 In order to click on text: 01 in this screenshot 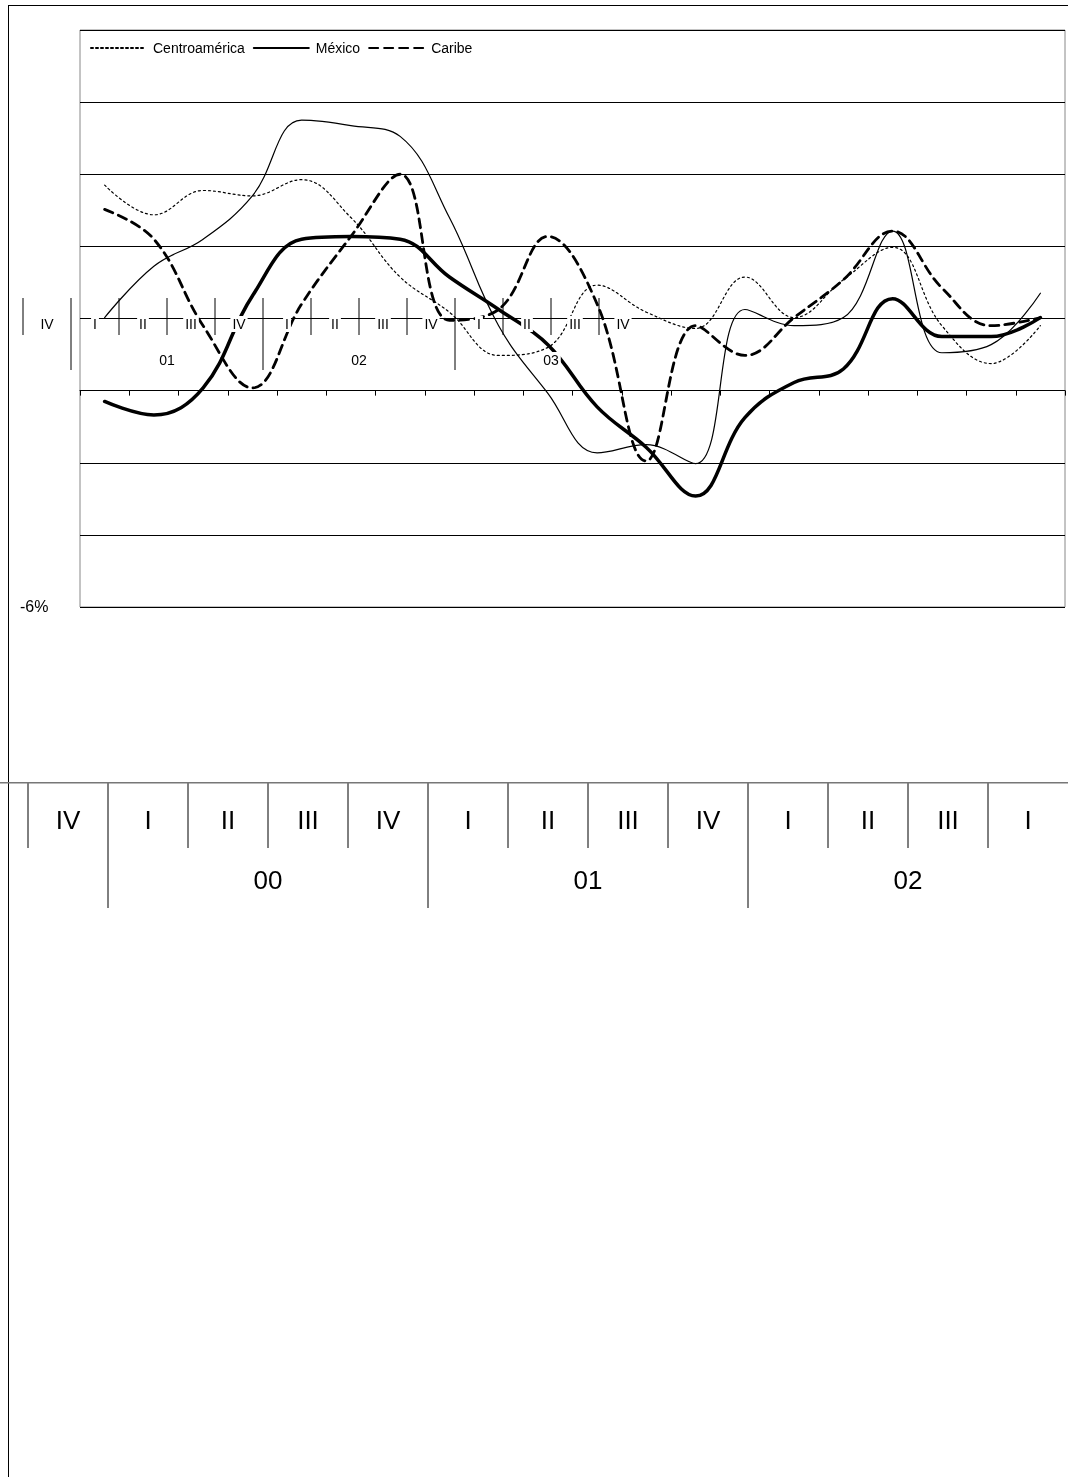, I will do `click(588, 880)`.